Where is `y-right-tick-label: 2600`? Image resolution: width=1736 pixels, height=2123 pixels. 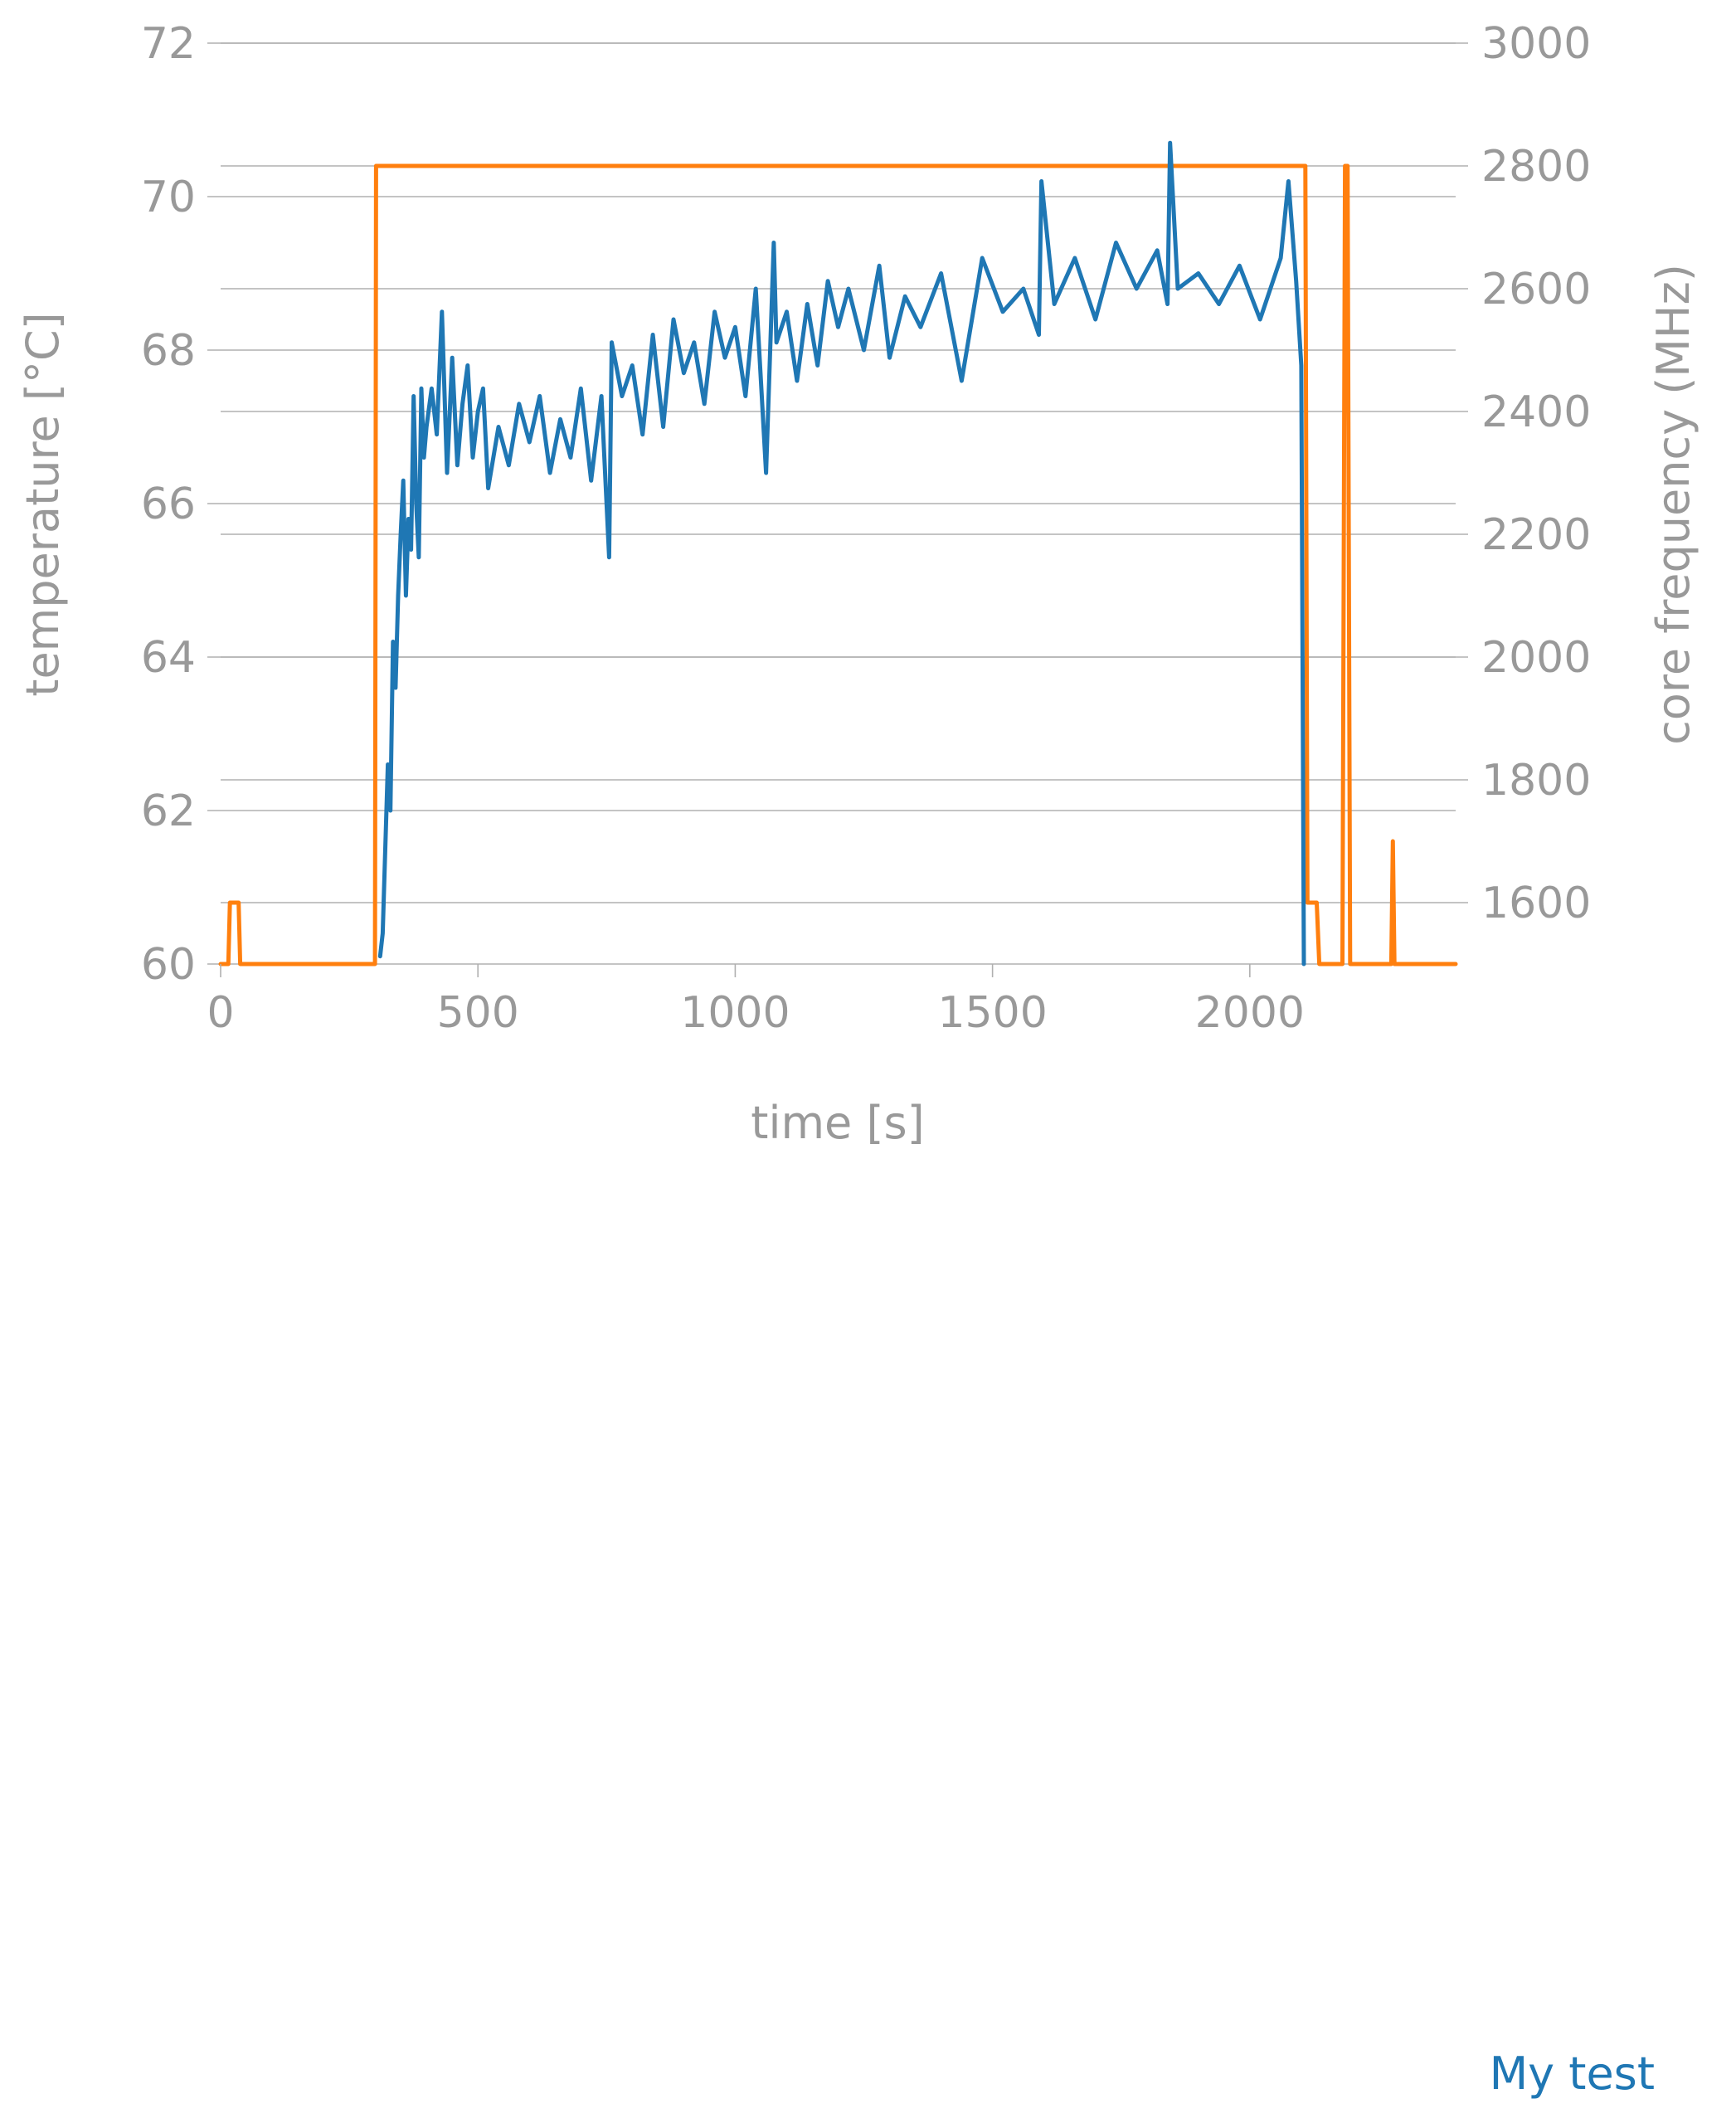 y-right-tick-label: 2600 is located at coordinates (1536, 289).